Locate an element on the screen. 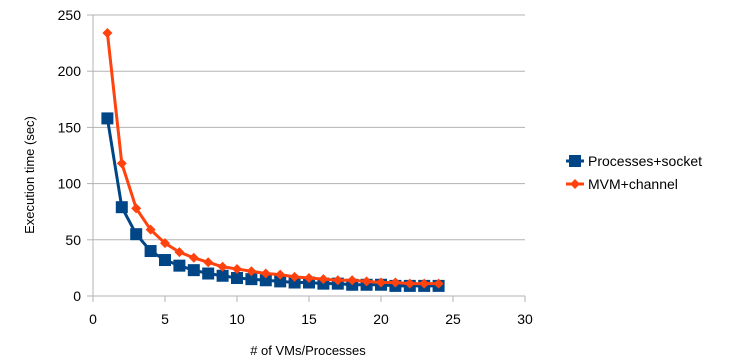 This screenshot has width=733, height=360. legend-item: Processes+socket is located at coordinates (634, 161).